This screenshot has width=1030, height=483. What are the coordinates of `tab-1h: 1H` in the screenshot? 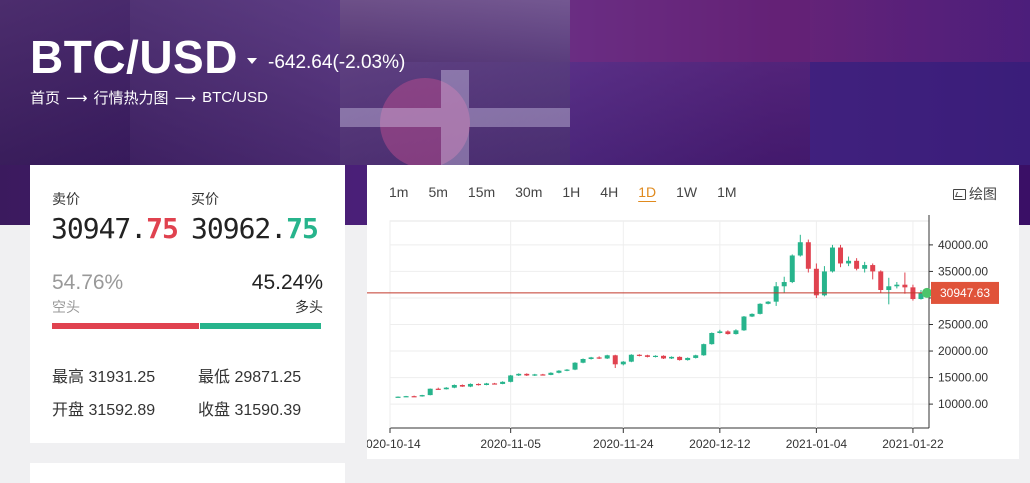 It's located at (571, 192).